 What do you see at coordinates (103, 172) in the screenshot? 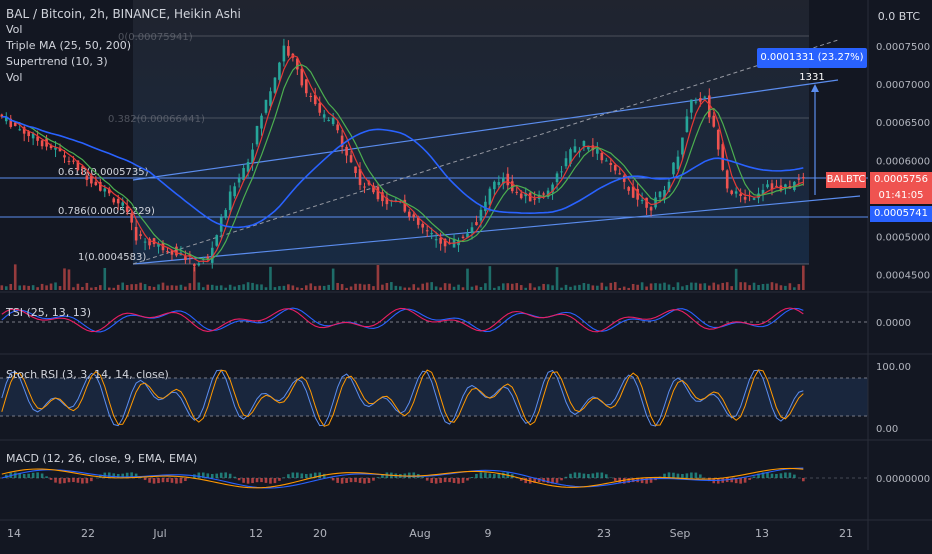
I see `fib-label-618: 0.618(0.0005735)` at bounding box center [103, 172].